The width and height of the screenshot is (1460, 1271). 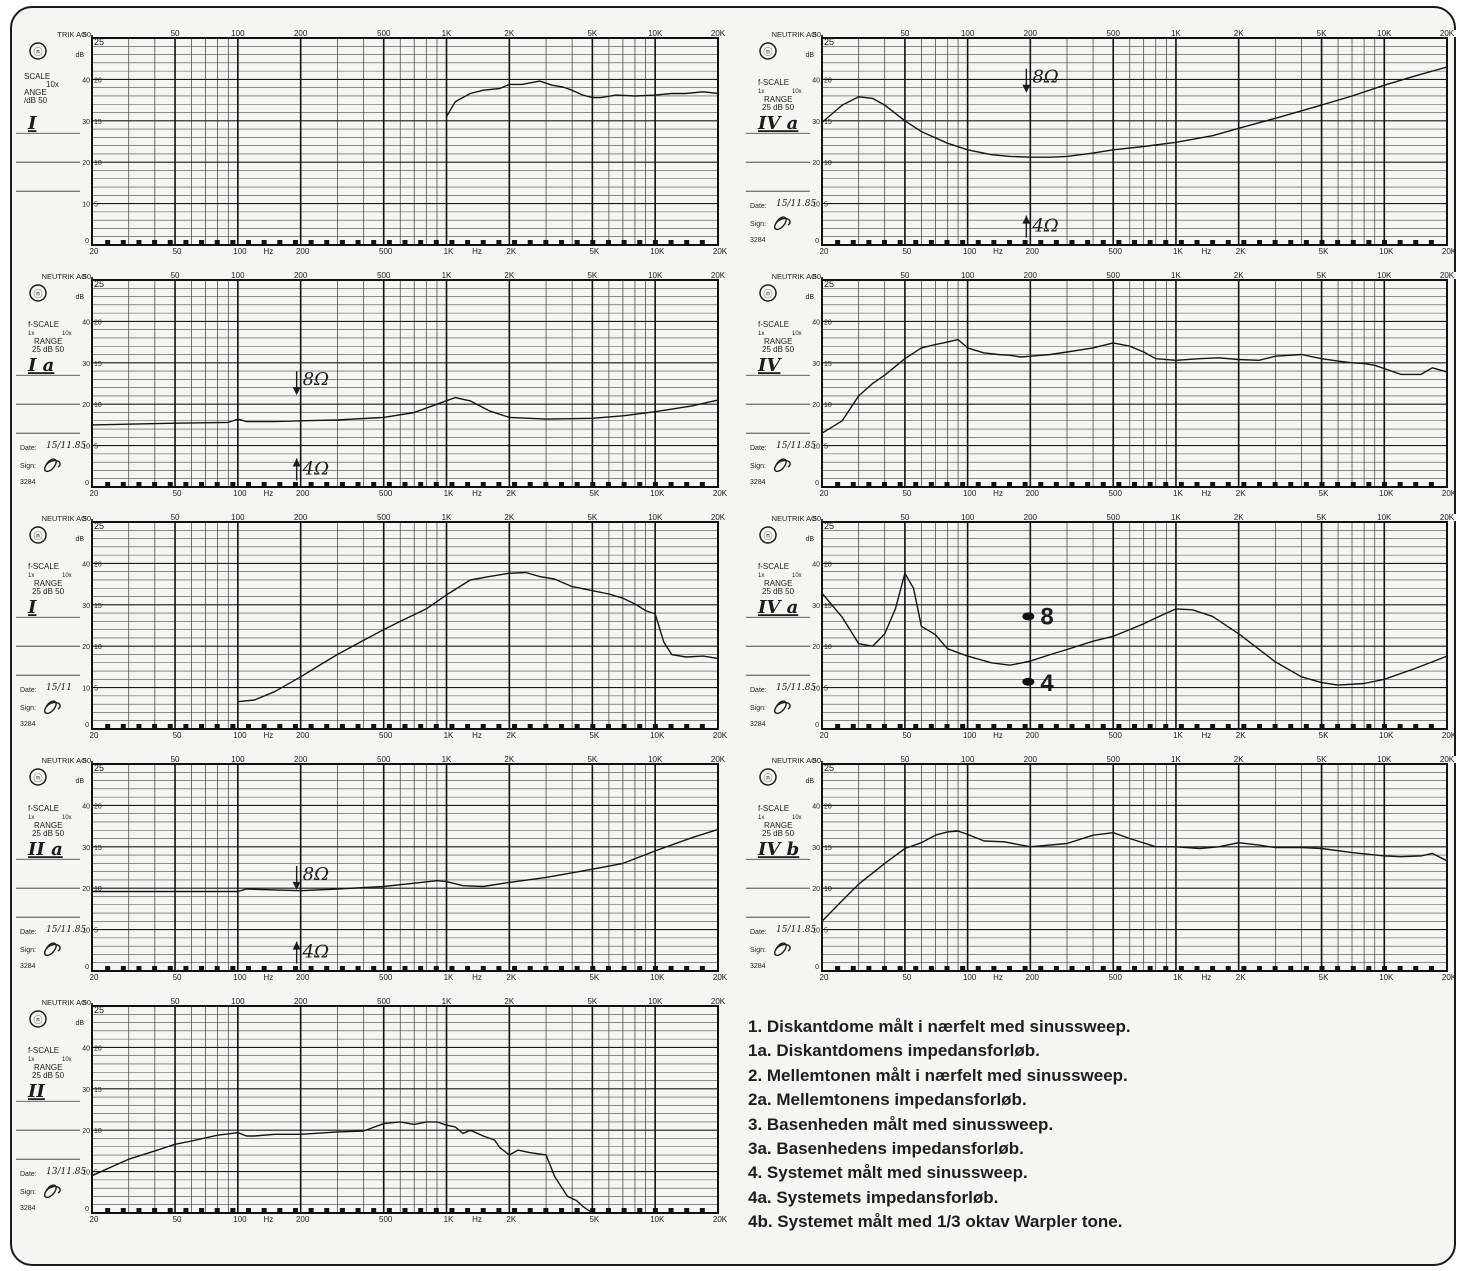 What do you see at coordinates (65, 518) in the screenshot?
I see `brand-label: NEUTRIK AG` at bounding box center [65, 518].